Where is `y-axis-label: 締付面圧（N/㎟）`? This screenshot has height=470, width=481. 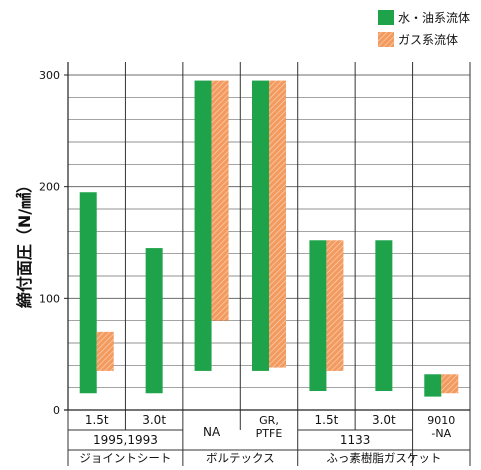 y-axis-label: 締付面圧（N/㎟） is located at coordinates (24, 242).